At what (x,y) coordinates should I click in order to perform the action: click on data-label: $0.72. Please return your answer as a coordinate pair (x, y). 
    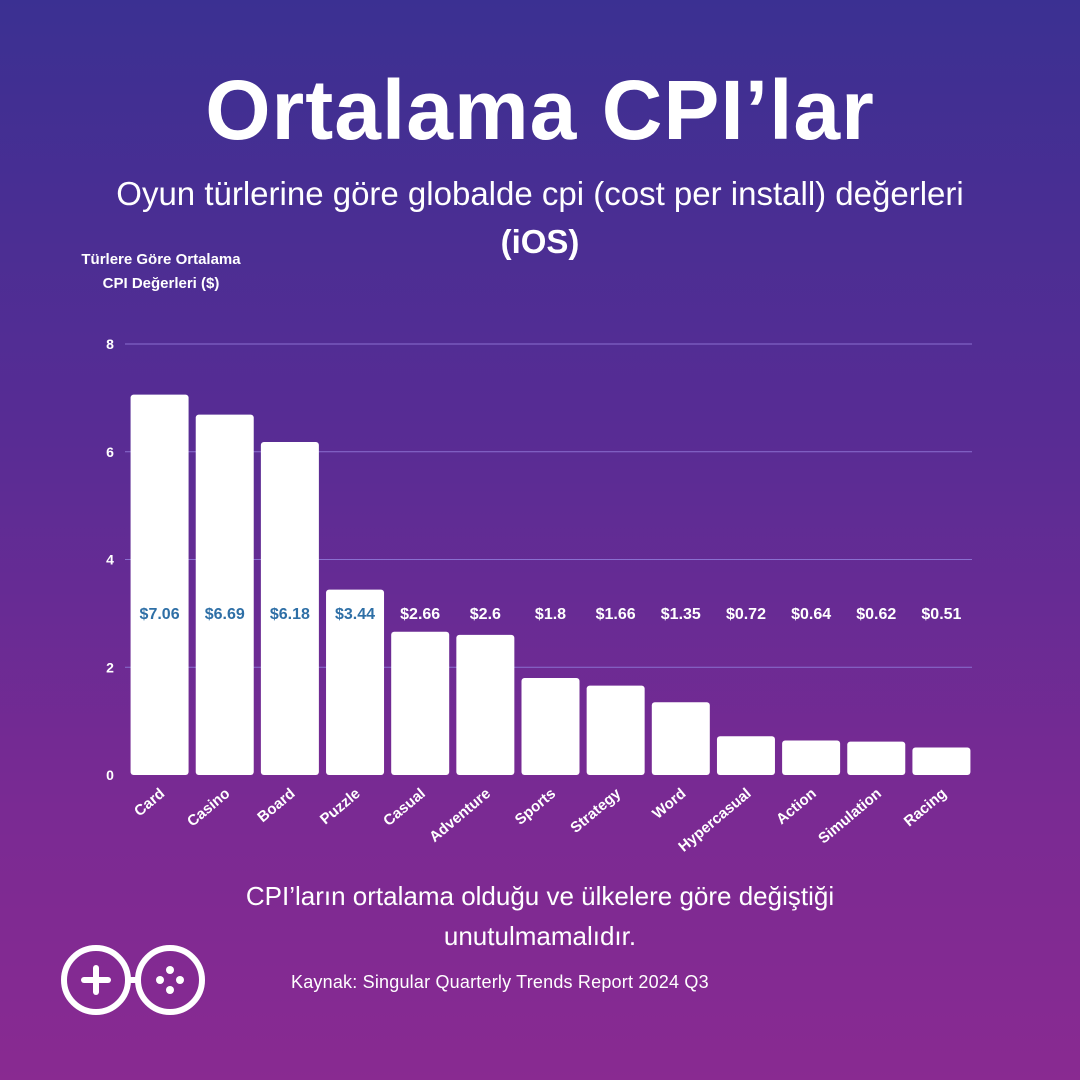
    Looking at the image, I should click on (746, 614).